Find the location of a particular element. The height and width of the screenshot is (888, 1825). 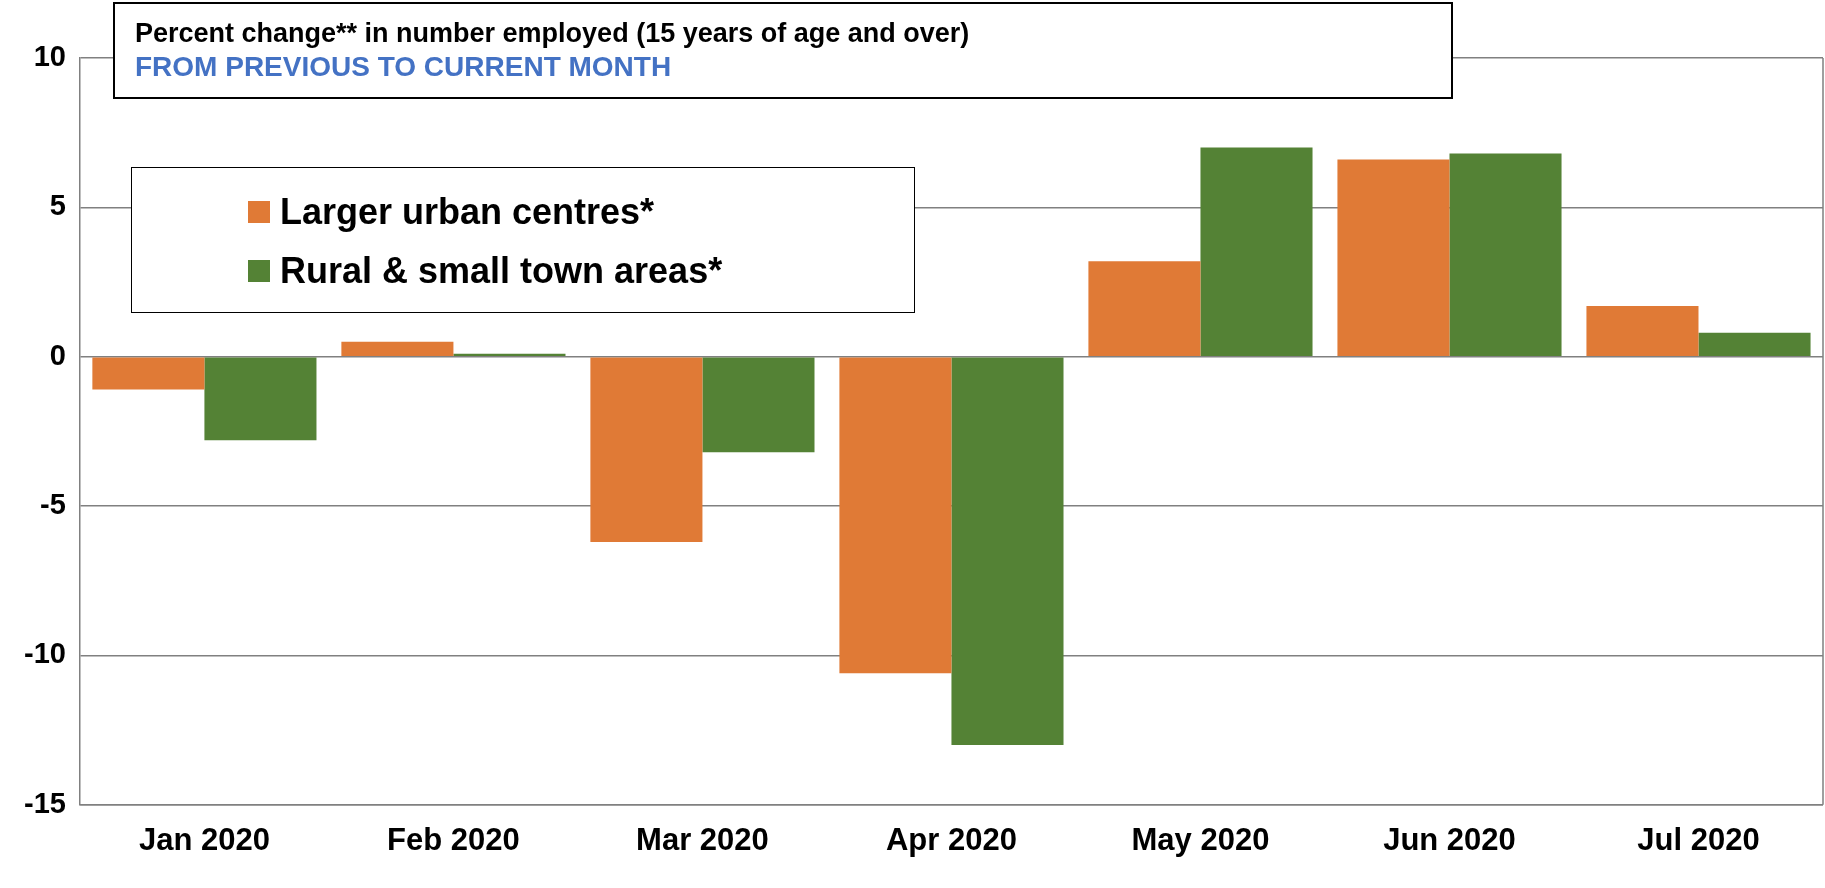

legend-label: Larger urban centres* is located at coordinates (467, 211).